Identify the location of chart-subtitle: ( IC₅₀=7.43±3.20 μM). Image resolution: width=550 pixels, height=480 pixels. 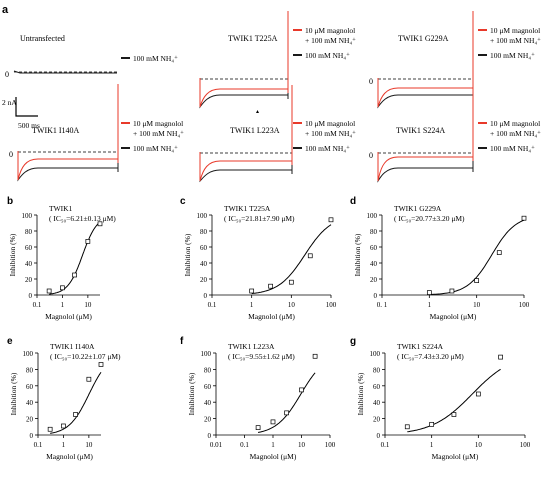
(430, 356).